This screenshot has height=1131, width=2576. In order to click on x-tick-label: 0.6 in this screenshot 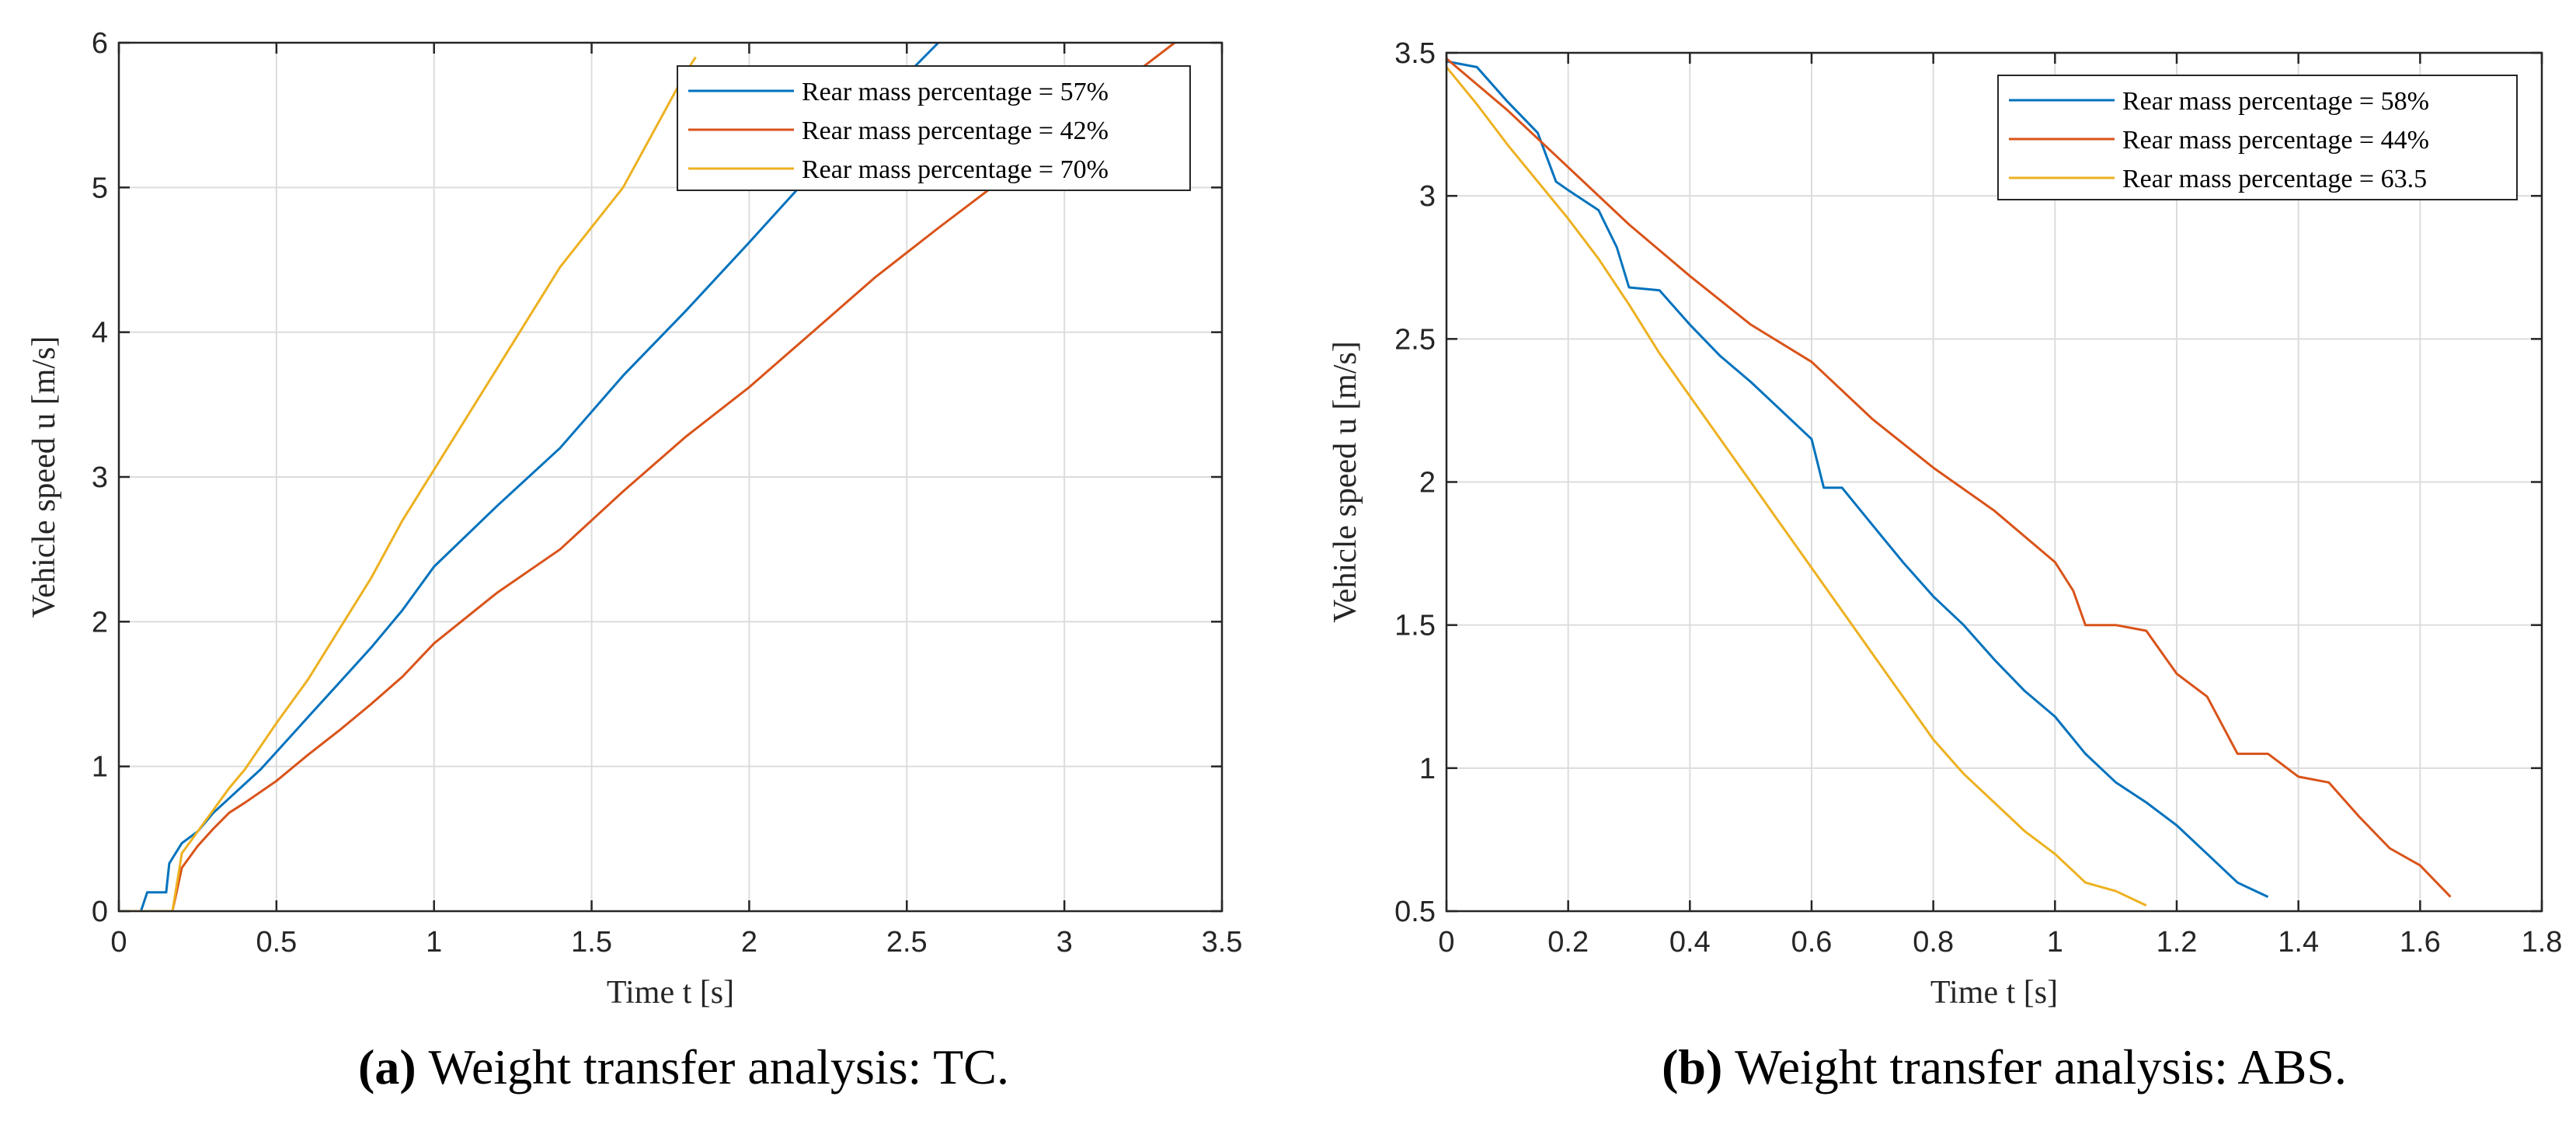, I will do `click(1812, 942)`.